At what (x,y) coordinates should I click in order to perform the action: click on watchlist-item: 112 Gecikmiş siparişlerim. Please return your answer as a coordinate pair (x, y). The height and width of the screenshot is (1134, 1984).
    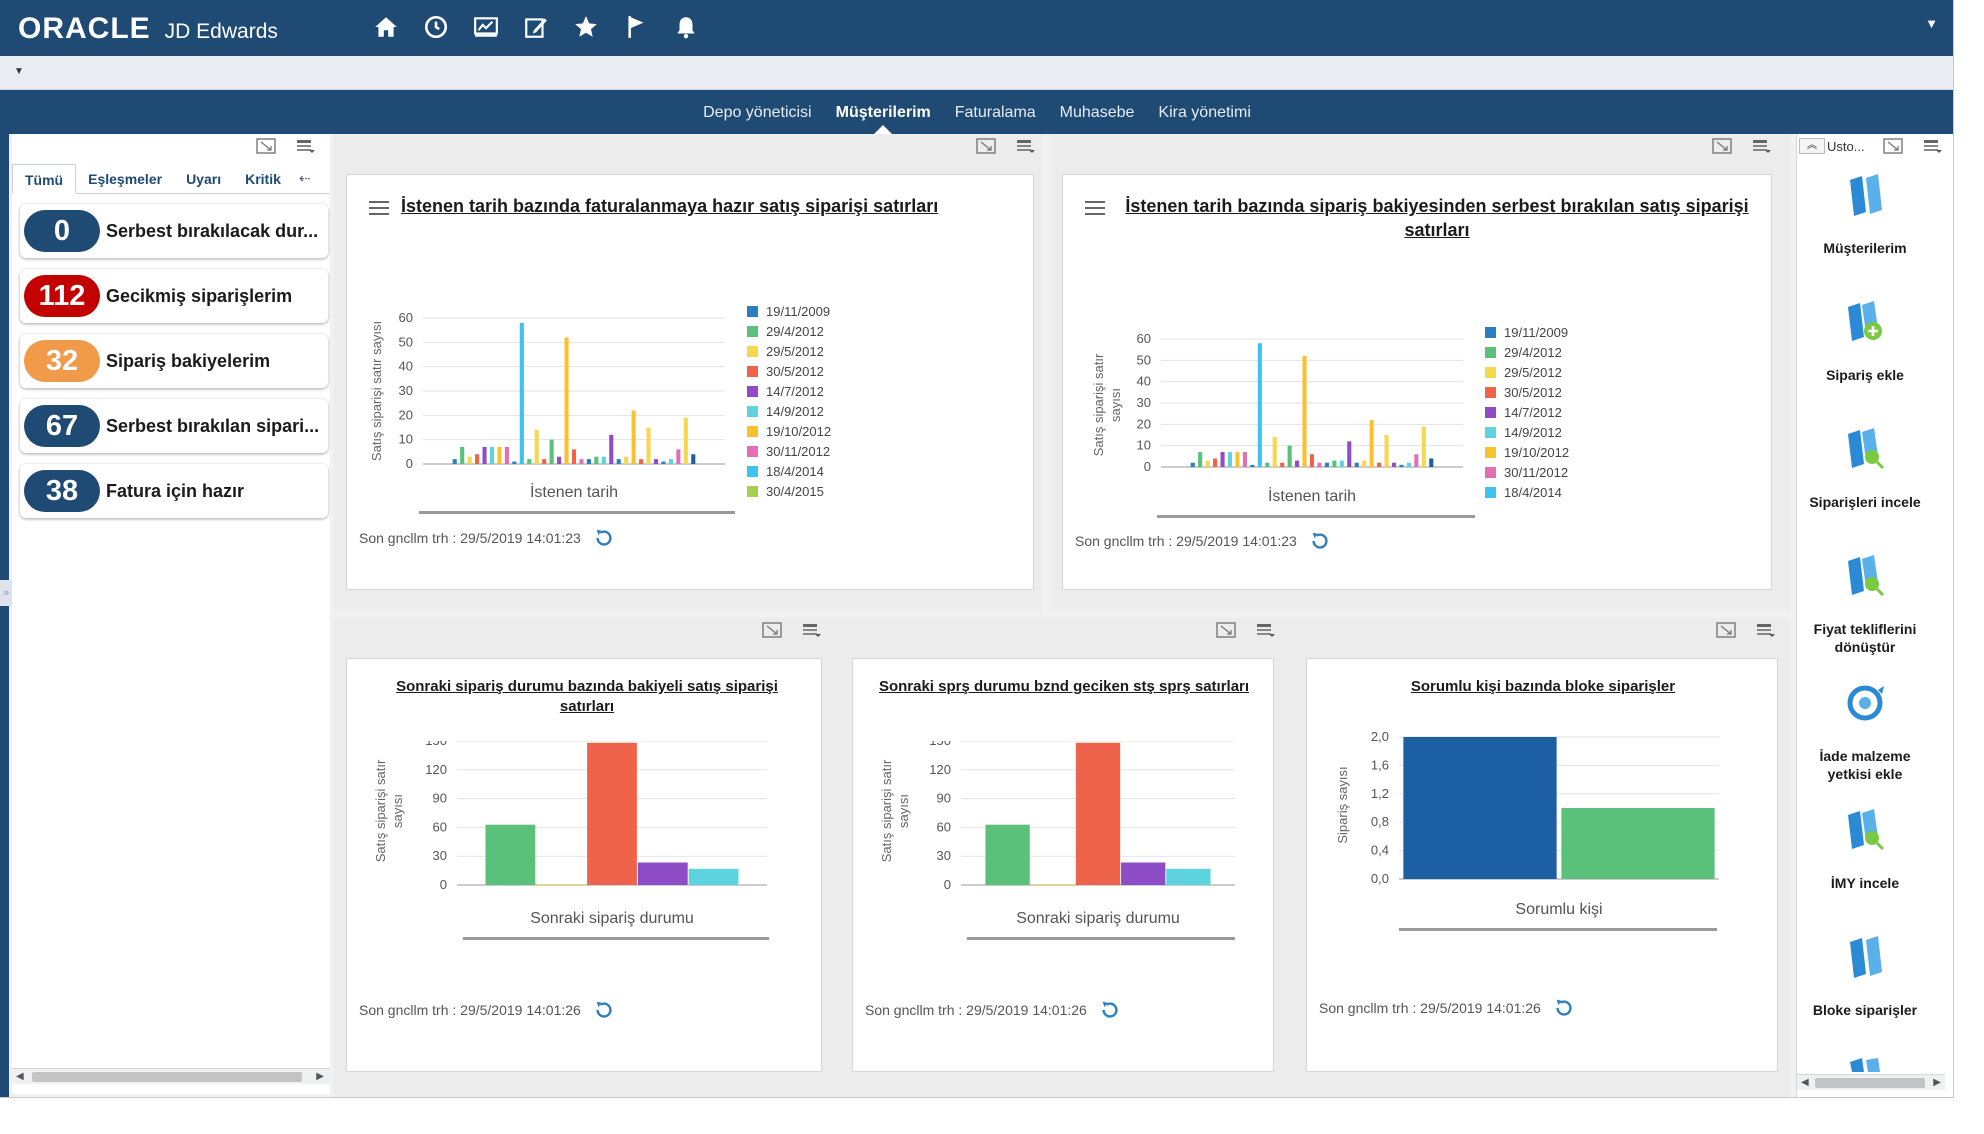
    Looking at the image, I should click on (174, 296).